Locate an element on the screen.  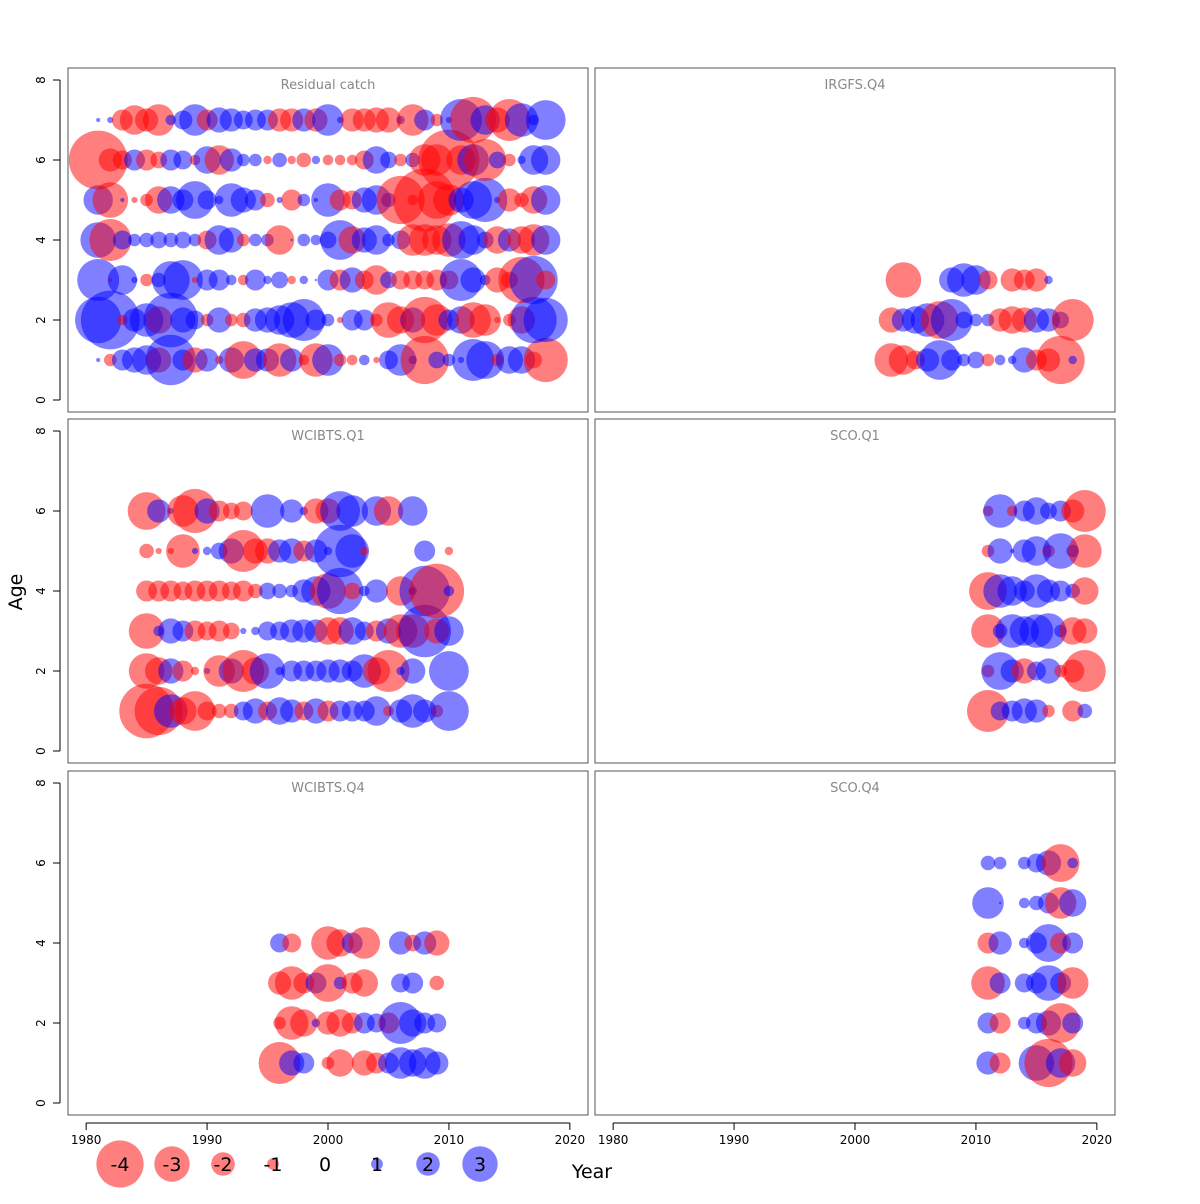
legend-label: 2 is located at coordinates (428, 1165).